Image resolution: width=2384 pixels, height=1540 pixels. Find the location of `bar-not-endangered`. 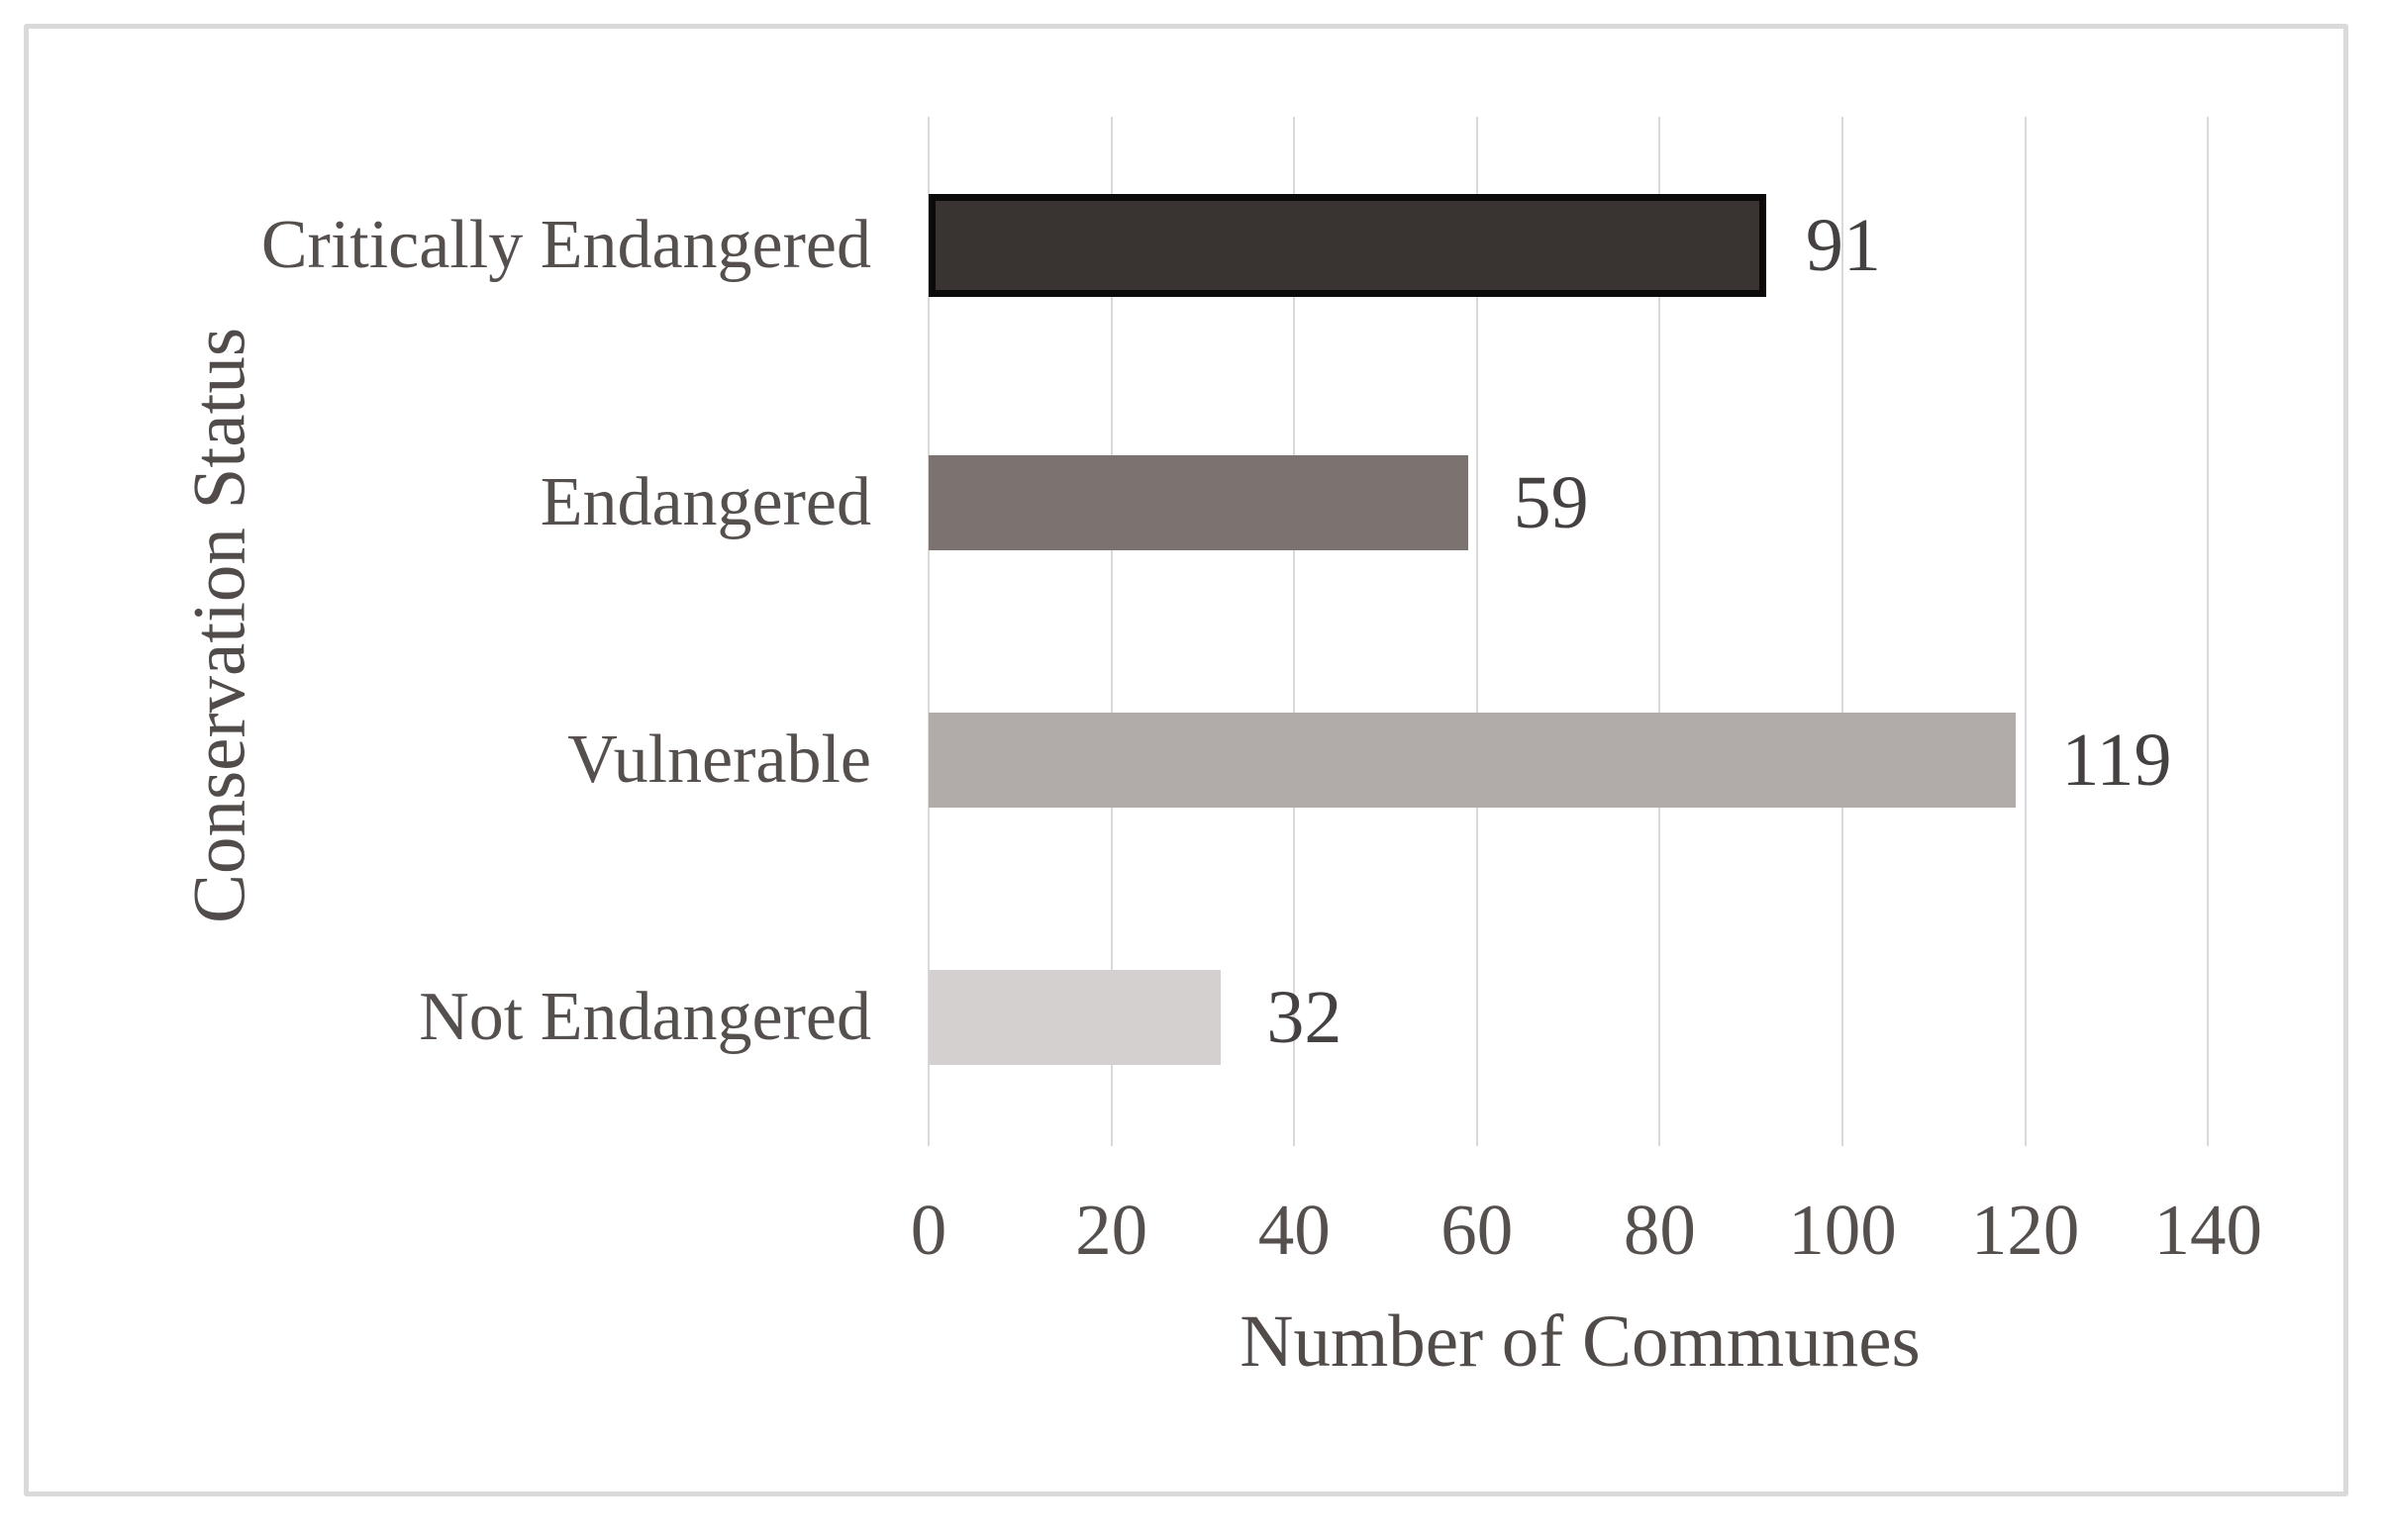

bar-not-endangered is located at coordinates (1075, 1018).